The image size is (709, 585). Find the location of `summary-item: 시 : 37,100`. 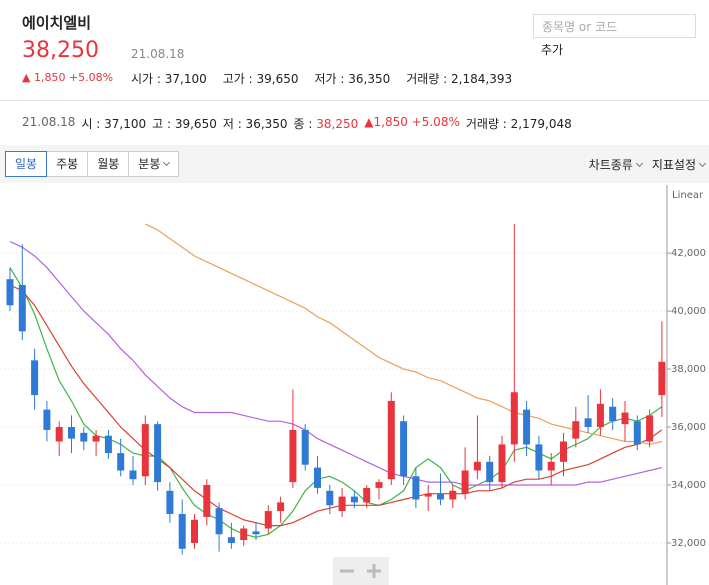

summary-item: 시 : 37,100 is located at coordinates (114, 124).